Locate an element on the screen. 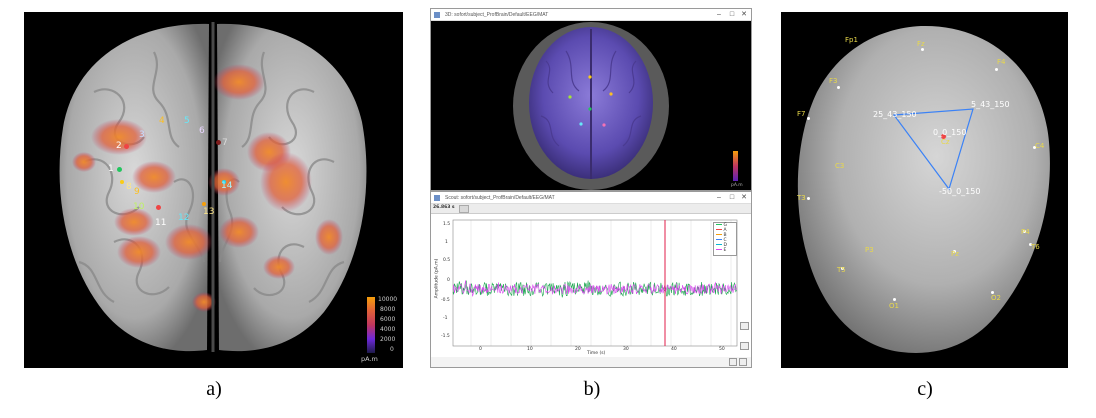  legend-E: E is located at coordinates (721, 250).